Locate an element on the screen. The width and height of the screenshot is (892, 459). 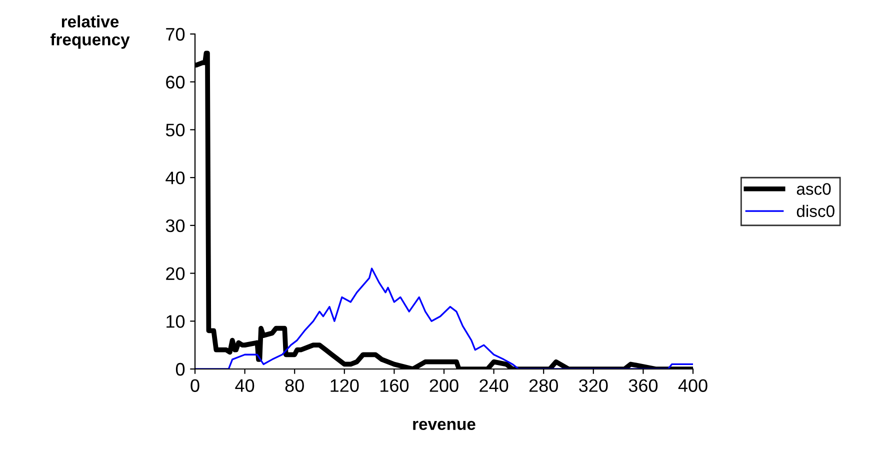
x-tick-label: 400 is located at coordinates (693, 385).